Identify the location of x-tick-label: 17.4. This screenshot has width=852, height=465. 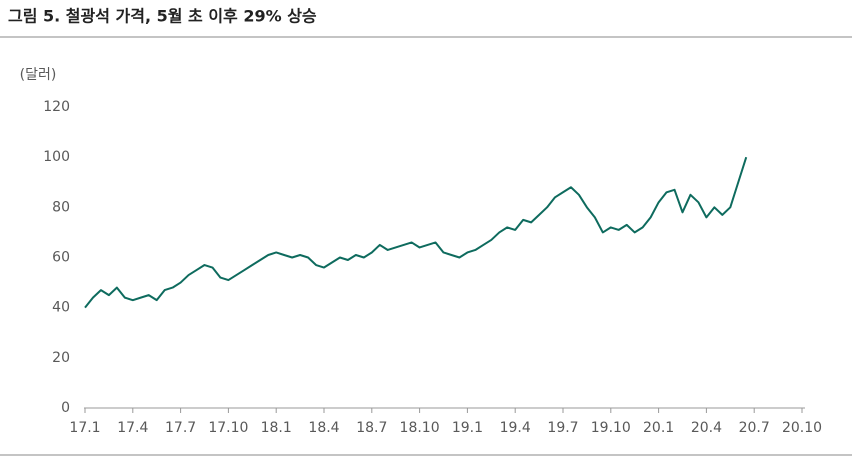
(132, 428).